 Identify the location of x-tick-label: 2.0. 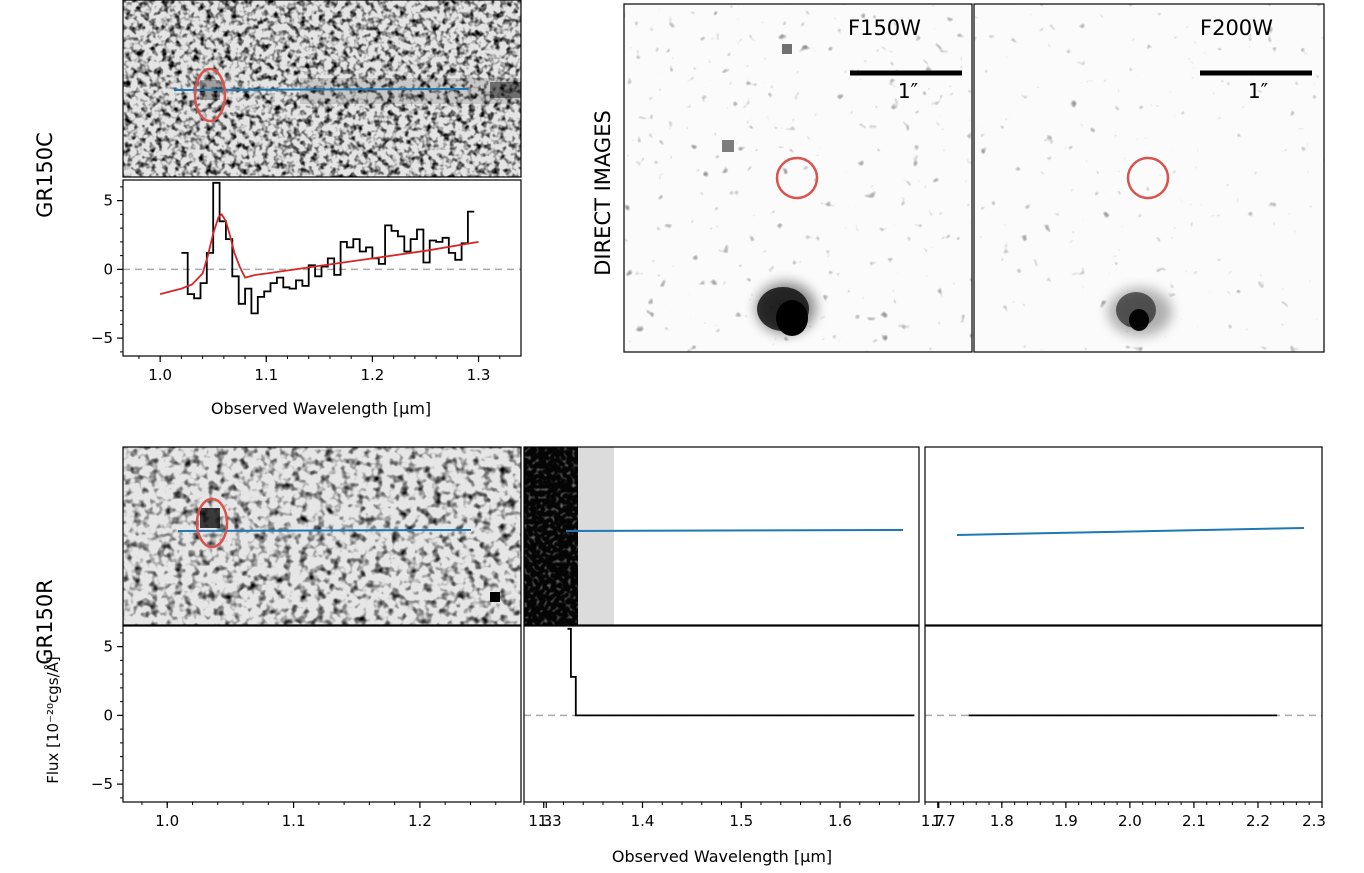
(1130, 821).